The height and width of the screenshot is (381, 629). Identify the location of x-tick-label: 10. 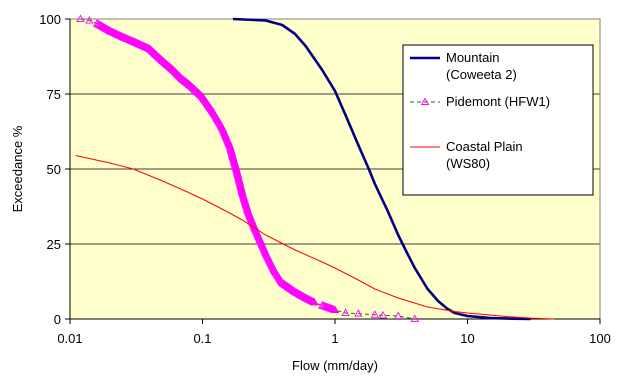
(467, 338).